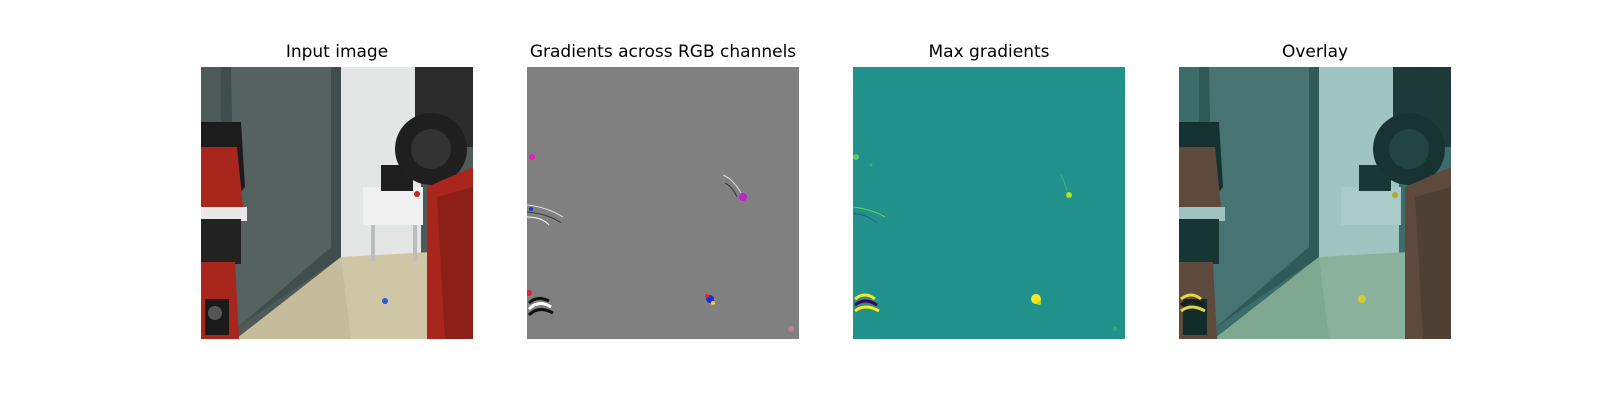 Image resolution: width=1600 pixels, height=400 pixels. Describe the element at coordinates (663, 52) in the screenshot. I see `panel-title-gradients-rgb: Gradients across RGB channels` at that location.